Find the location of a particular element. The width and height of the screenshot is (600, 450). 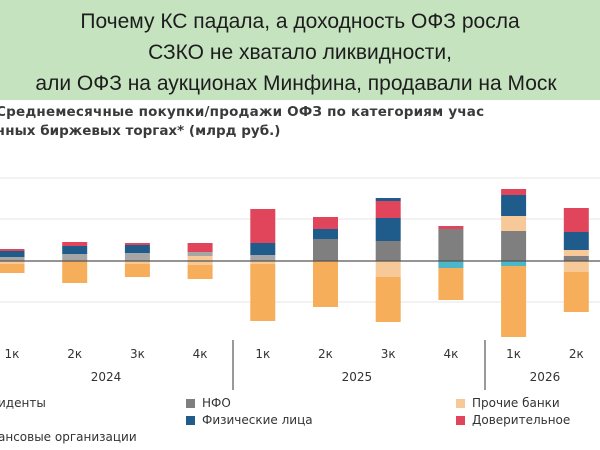

bar-6-pos-2-dover is located at coordinates (388, 209).